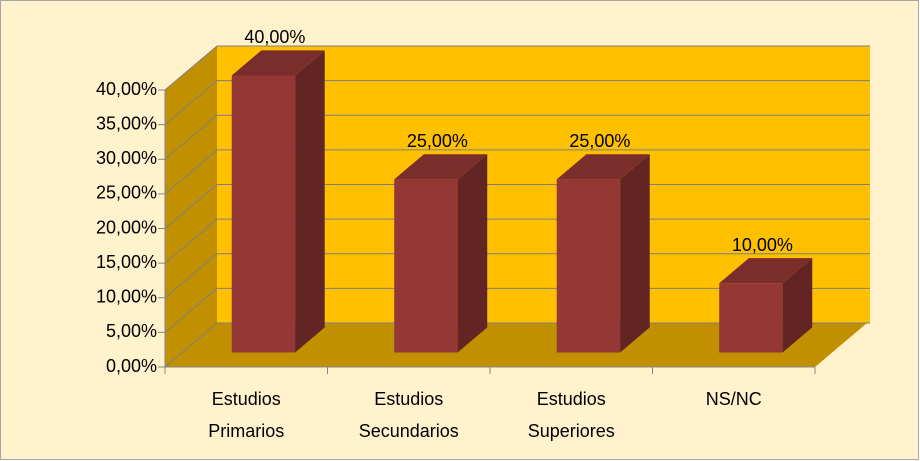 The image size is (920, 461). What do you see at coordinates (126, 89) in the screenshot?
I see `y-tick-label: 40,00%` at bounding box center [126, 89].